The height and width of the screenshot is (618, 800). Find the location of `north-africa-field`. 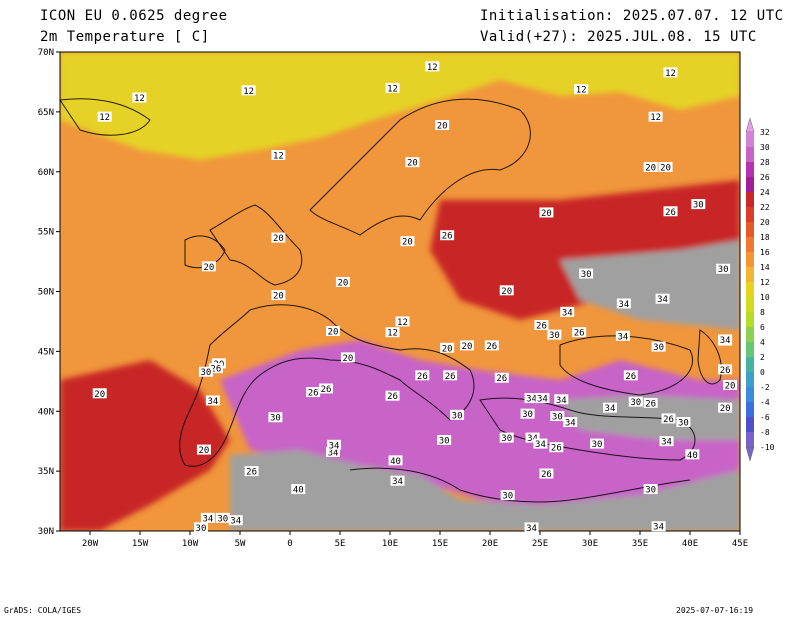

north-africa-field is located at coordinates (485, 490).